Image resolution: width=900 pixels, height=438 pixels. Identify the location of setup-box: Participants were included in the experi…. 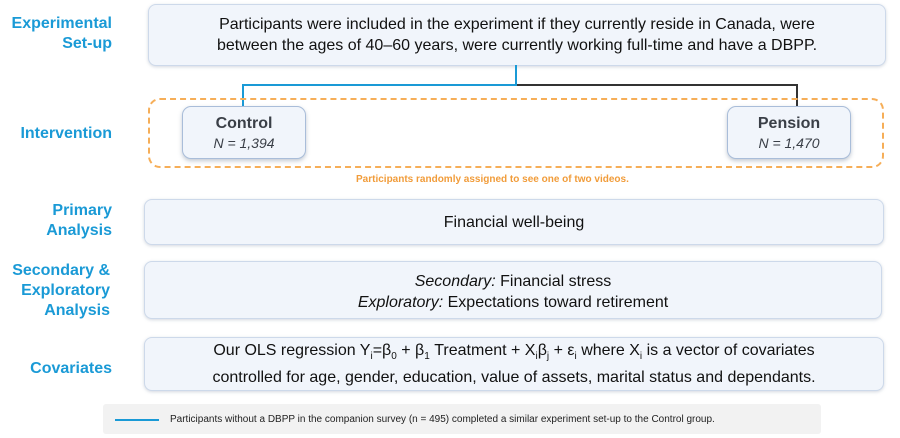
(517, 35).